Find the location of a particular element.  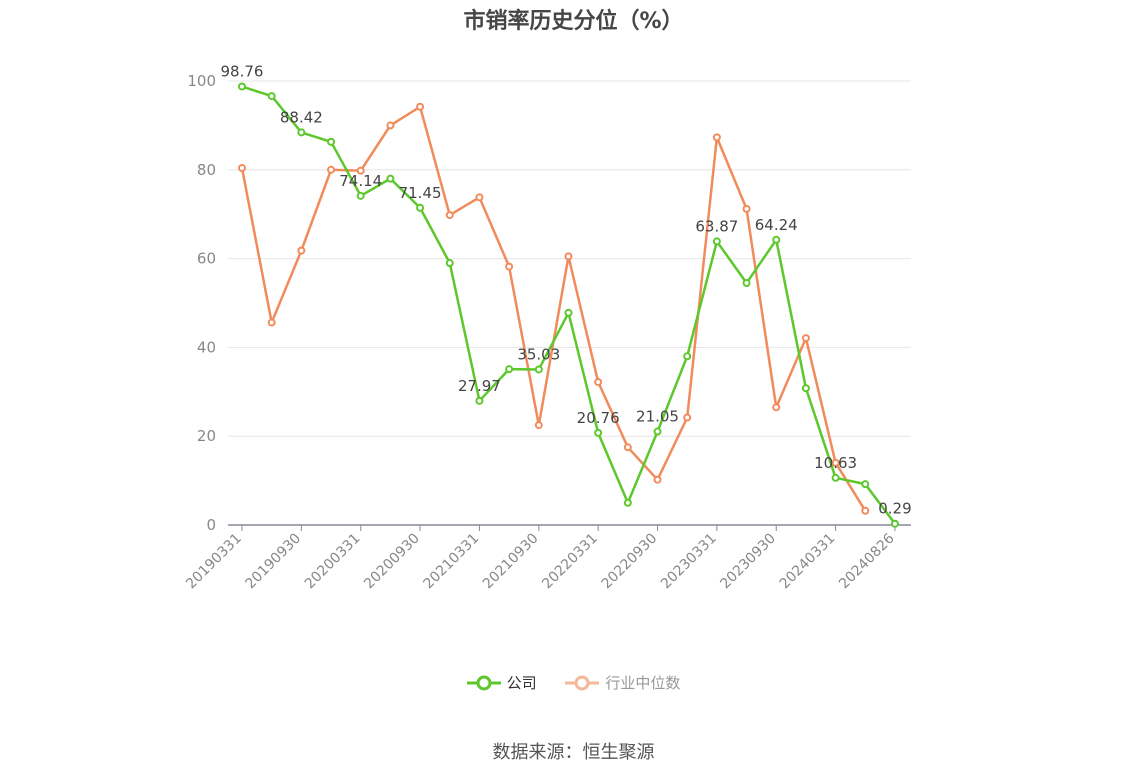

x-tick-label: 20240826 is located at coordinates (867, 561).